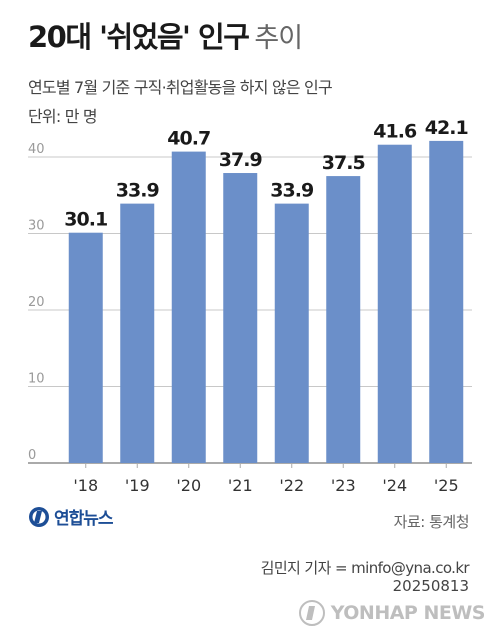 The height and width of the screenshot is (642, 499). What do you see at coordinates (32, 455) in the screenshot?
I see `y-tick-label: 0` at bounding box center [32, 455].